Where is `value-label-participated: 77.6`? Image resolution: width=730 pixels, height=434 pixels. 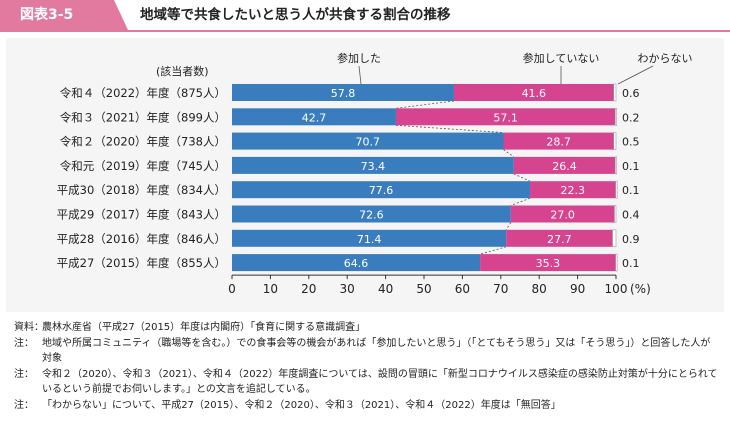
value-label-participated: 77.6 is located at coordinates (381, 190).